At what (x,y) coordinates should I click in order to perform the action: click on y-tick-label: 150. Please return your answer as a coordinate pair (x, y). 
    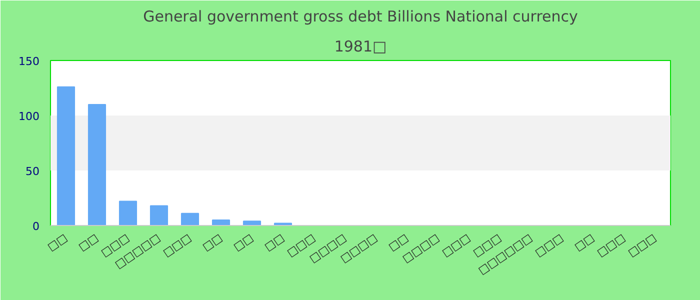
    Looking at the image, I should click on (29, 61).